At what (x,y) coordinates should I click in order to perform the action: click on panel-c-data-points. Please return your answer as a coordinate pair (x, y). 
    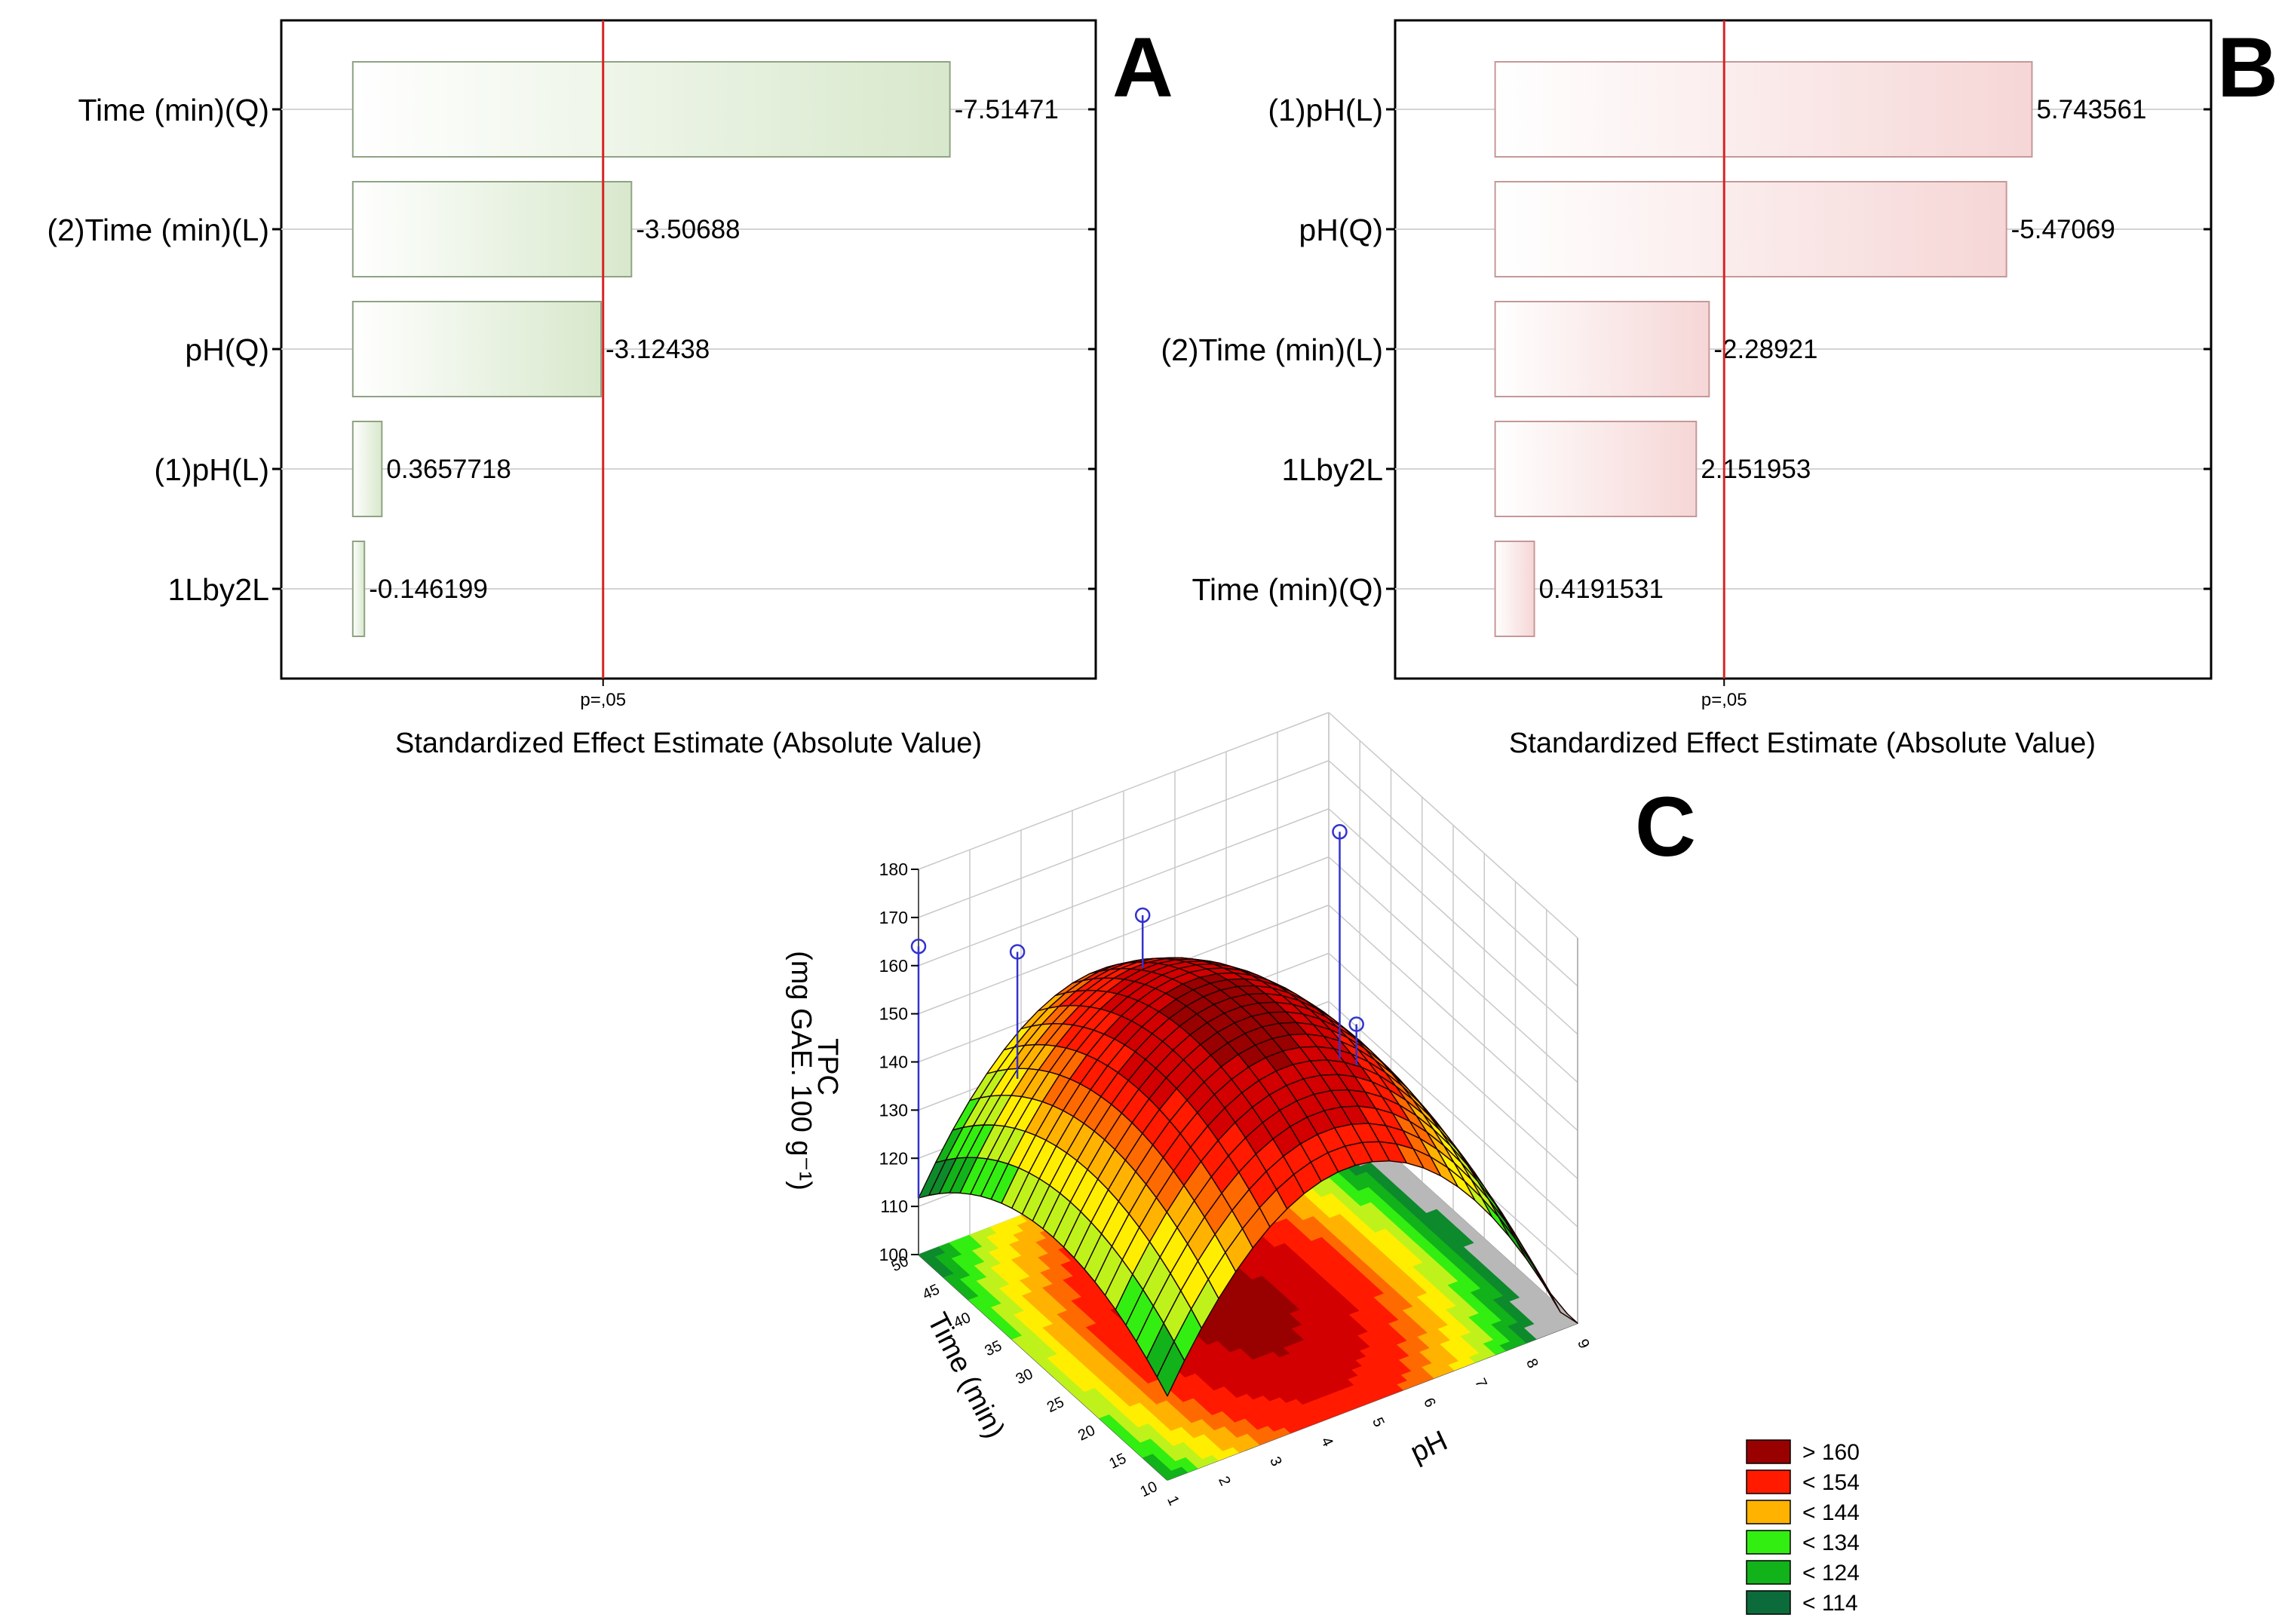
    Looking at the image, I should click on (1137, 1011).